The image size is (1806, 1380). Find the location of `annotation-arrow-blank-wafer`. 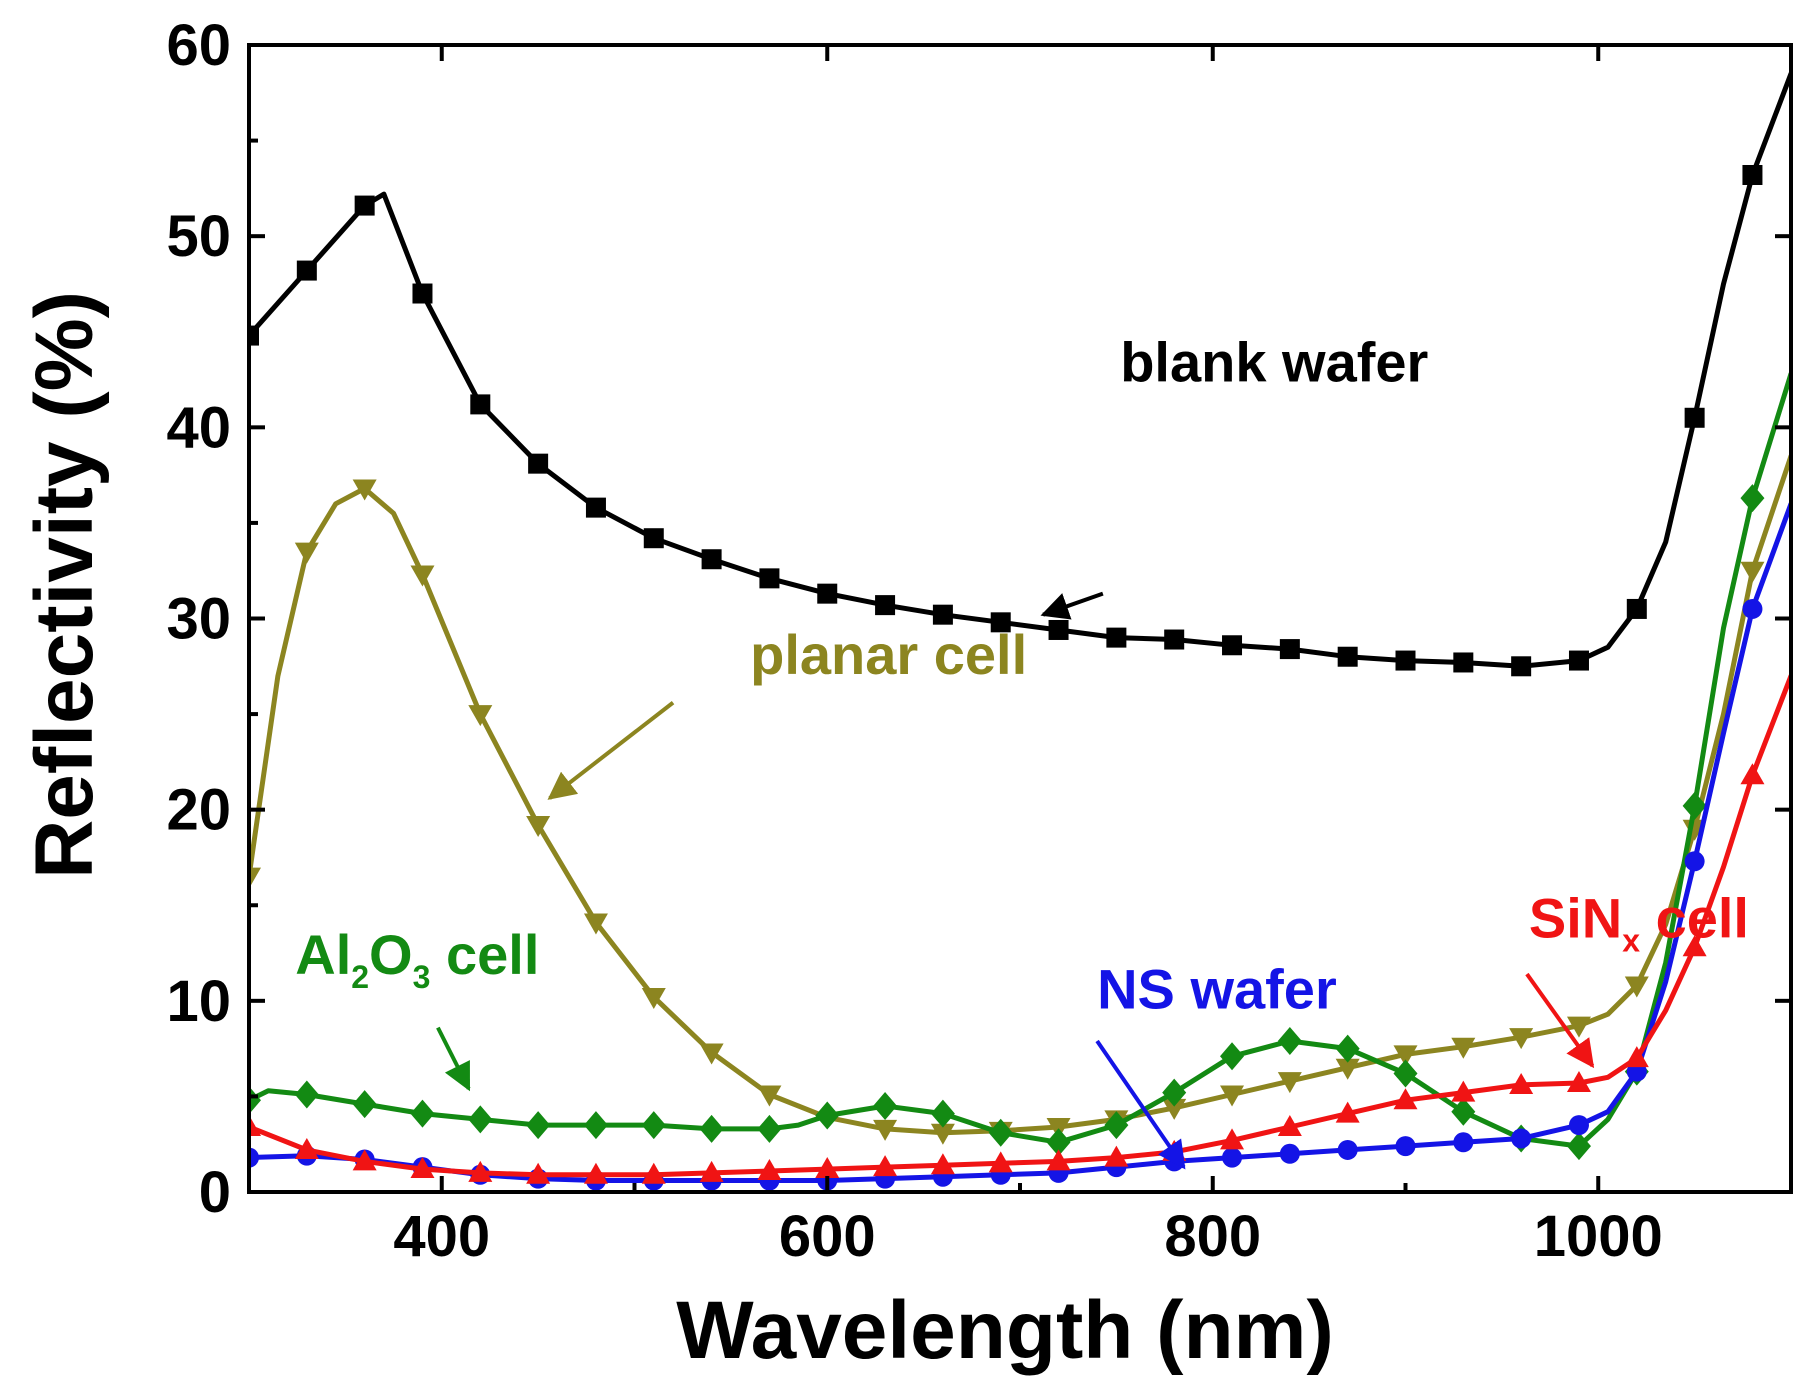

annotation-arrow-blank-wafer is located at coordinates (1072, 605).